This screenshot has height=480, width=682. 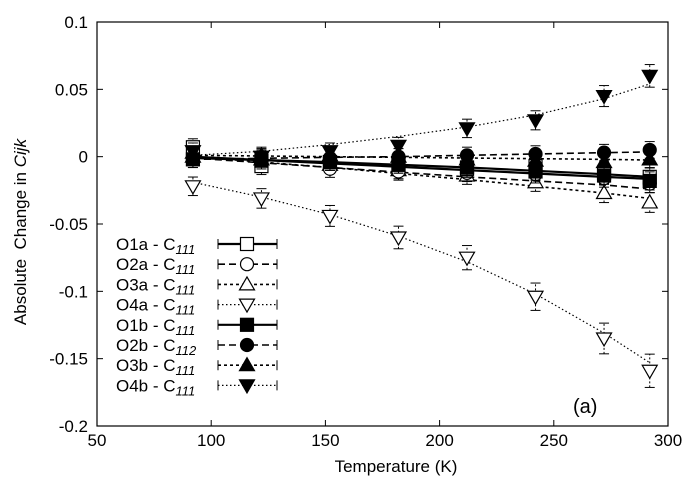 I want to click on x-tick-label: 100, so click(x=211, y=440).